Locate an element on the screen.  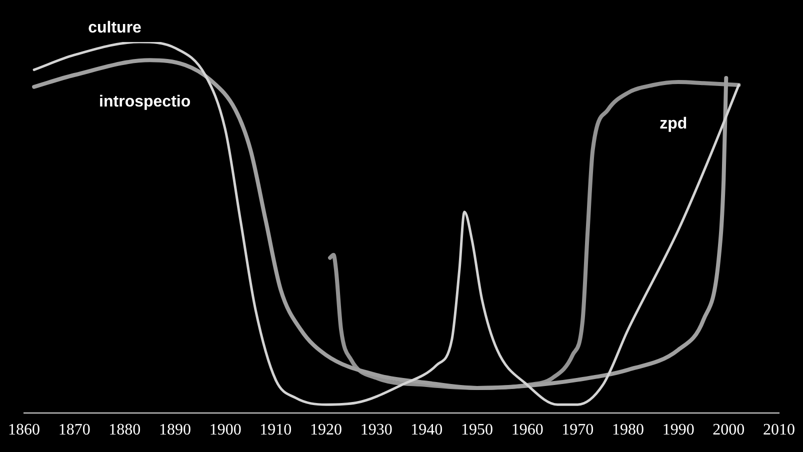
series-label: zpd is located at coordinates (674, 123).